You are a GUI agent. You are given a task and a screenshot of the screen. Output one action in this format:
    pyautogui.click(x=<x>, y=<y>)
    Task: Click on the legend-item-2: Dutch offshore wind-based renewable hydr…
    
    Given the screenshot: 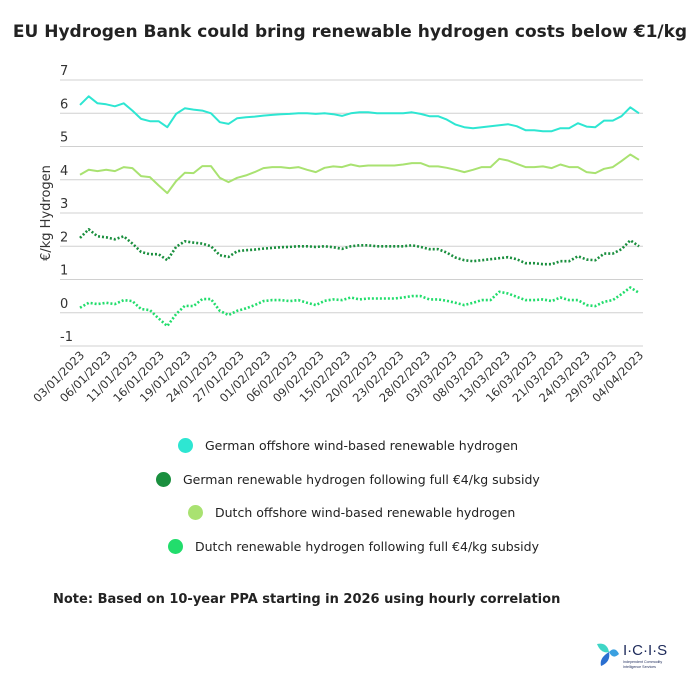 What is the action you would take?
    pyautogui.click(x=351, y=512)
    